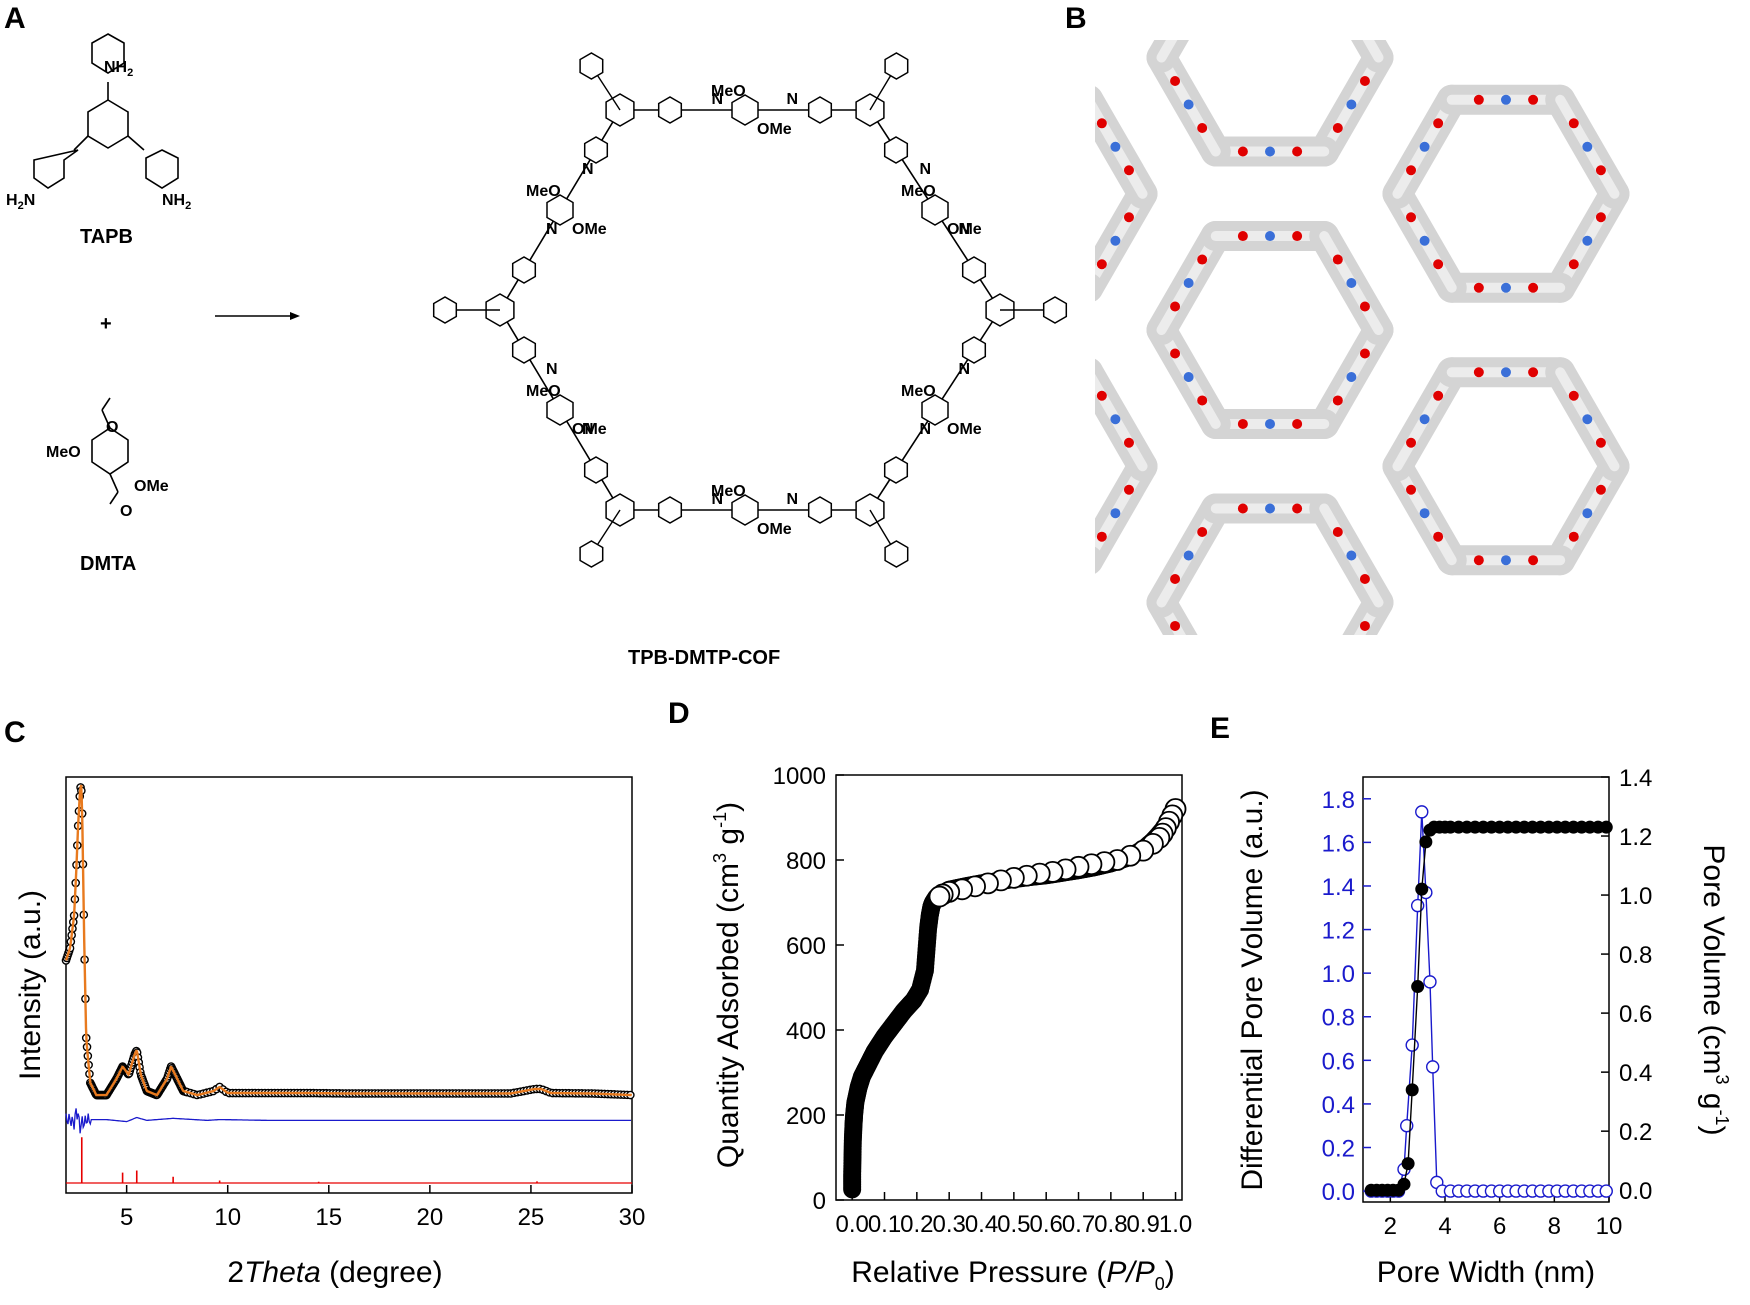  Describe the element at coordinates (1635, 1073) in the screenshot. I see `plot-e-ytick-right-label: 0.4` at that location.